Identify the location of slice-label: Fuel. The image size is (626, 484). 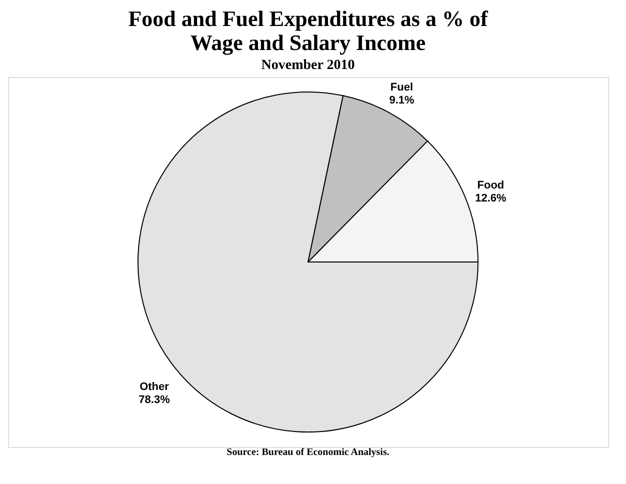
(402, 88).